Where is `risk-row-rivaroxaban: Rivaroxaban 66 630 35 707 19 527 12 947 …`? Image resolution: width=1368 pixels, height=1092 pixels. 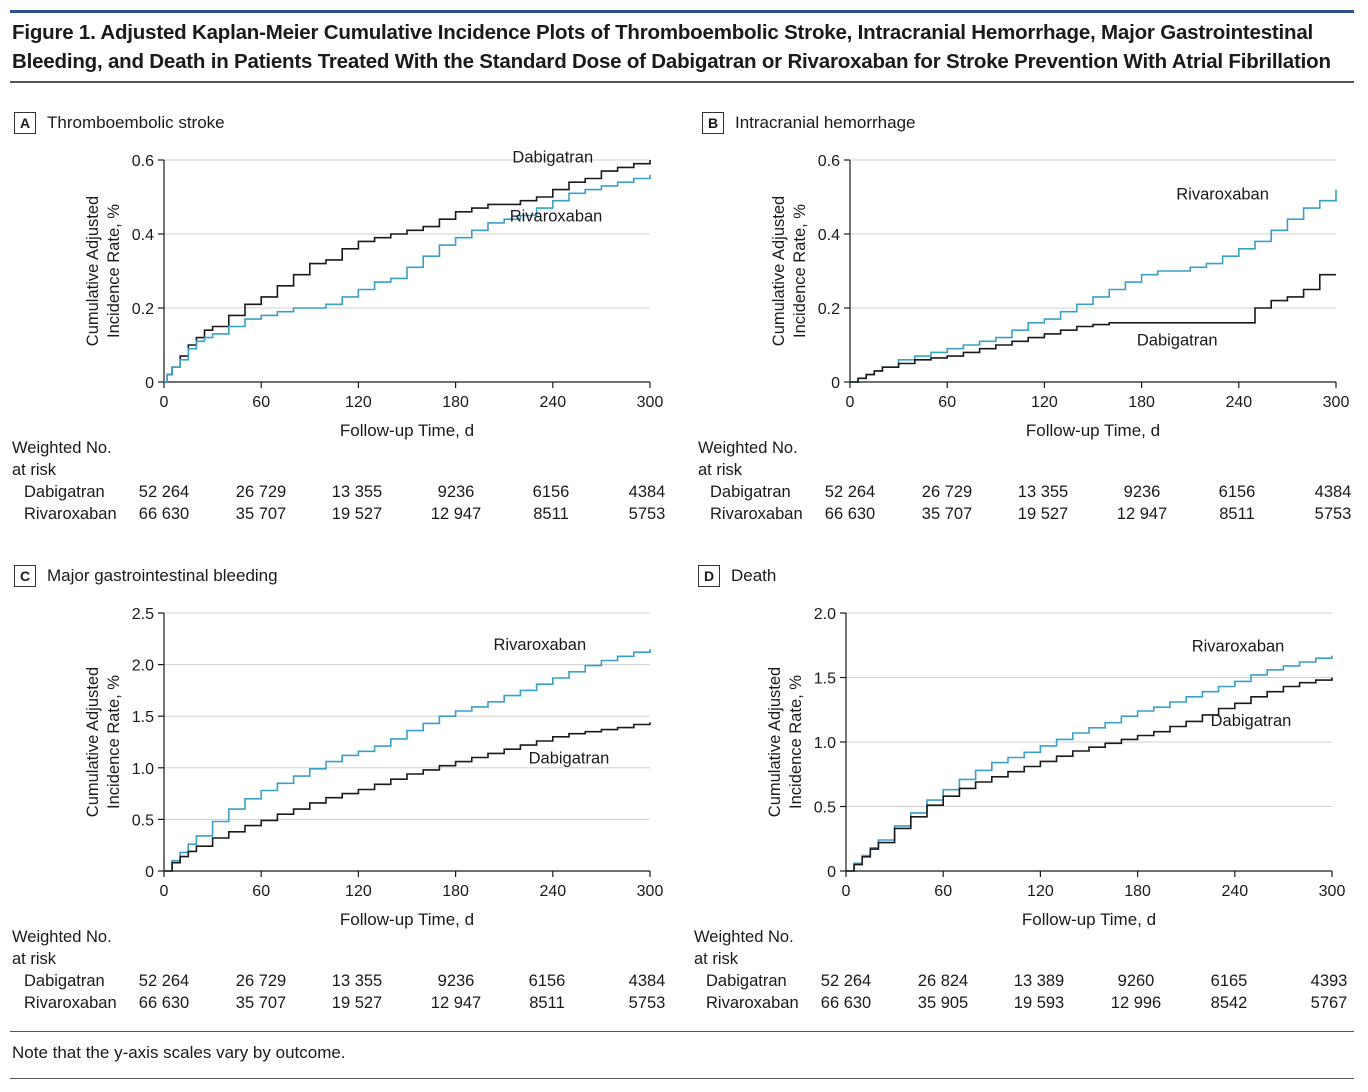
risk-row-rivaroxaban: Rivaroxaban 66 630 35 707 19 527 12 947 … is located at coordinates (335, 1003).